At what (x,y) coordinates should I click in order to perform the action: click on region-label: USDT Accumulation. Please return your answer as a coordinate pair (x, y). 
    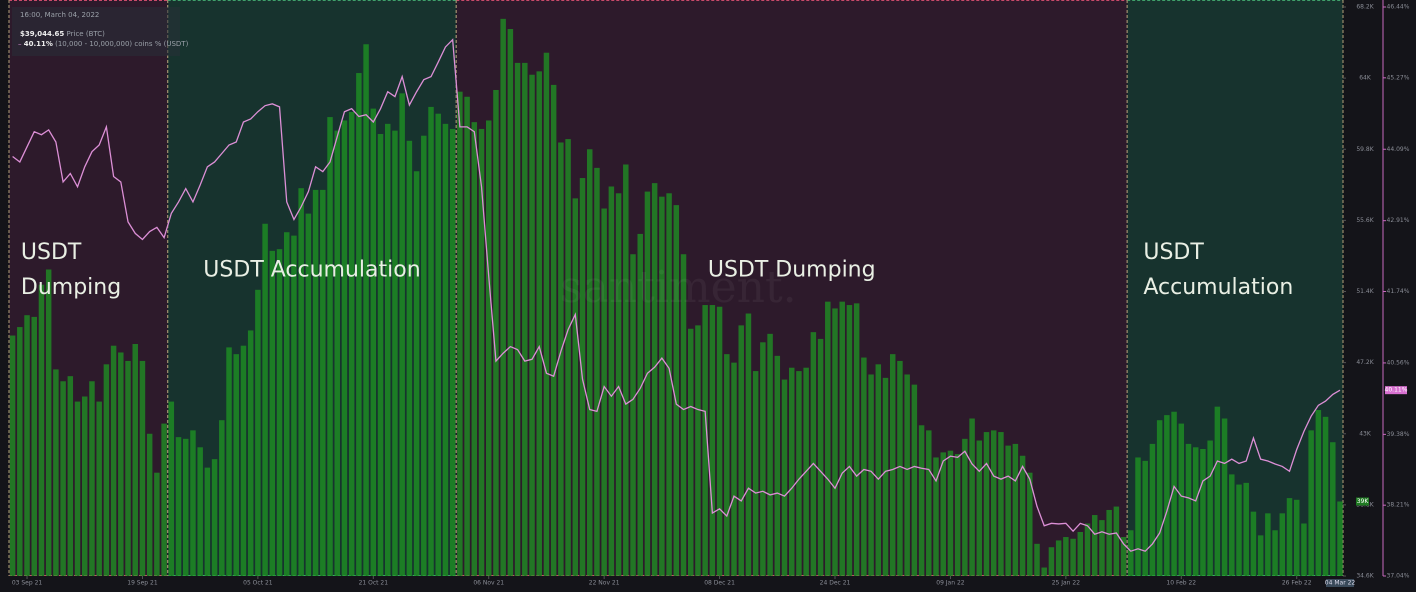
    Looking at the image, I should click on (312, 270).